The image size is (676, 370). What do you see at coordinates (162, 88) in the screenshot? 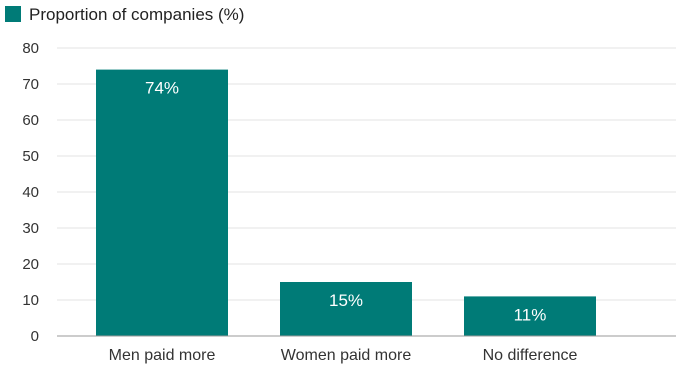
I see `bar-data-label: 74%` at bounding box center [162, 88].